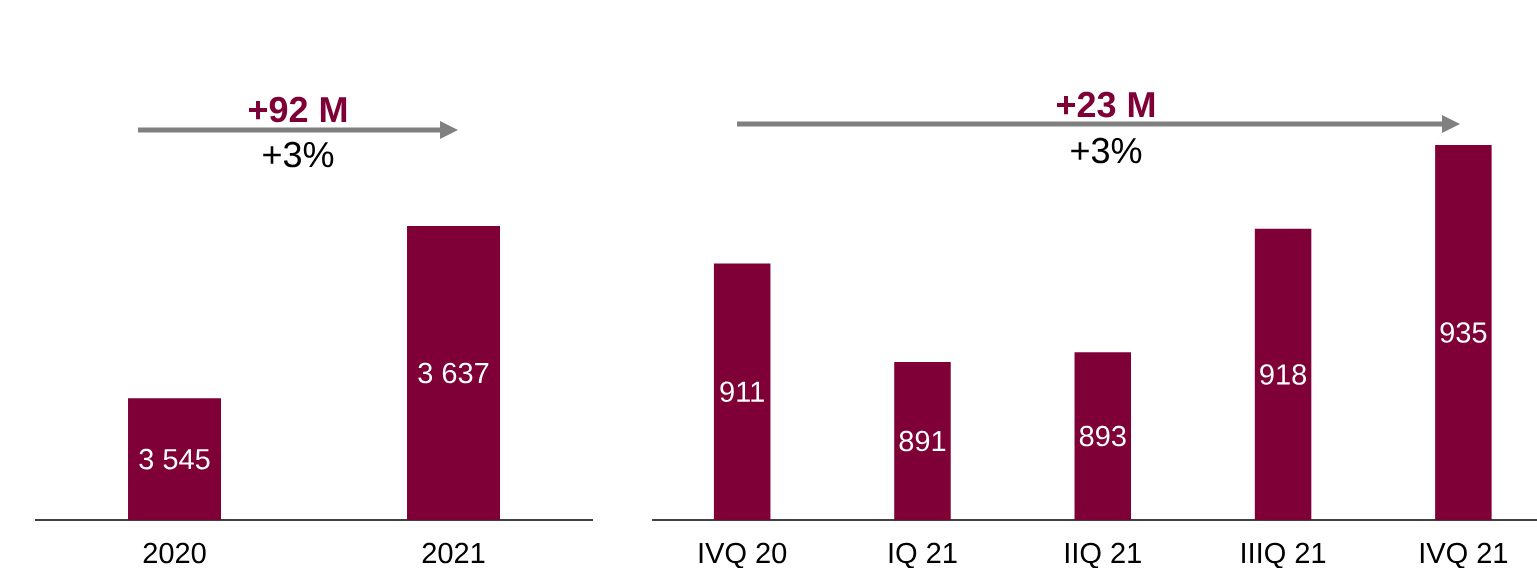 Image resolution: width=1537 pixels, height=568 pixels. What do you see at coordinates (742, 391) in the screenshot?
I see `data-label: 911` at bounding box center [742, 391].